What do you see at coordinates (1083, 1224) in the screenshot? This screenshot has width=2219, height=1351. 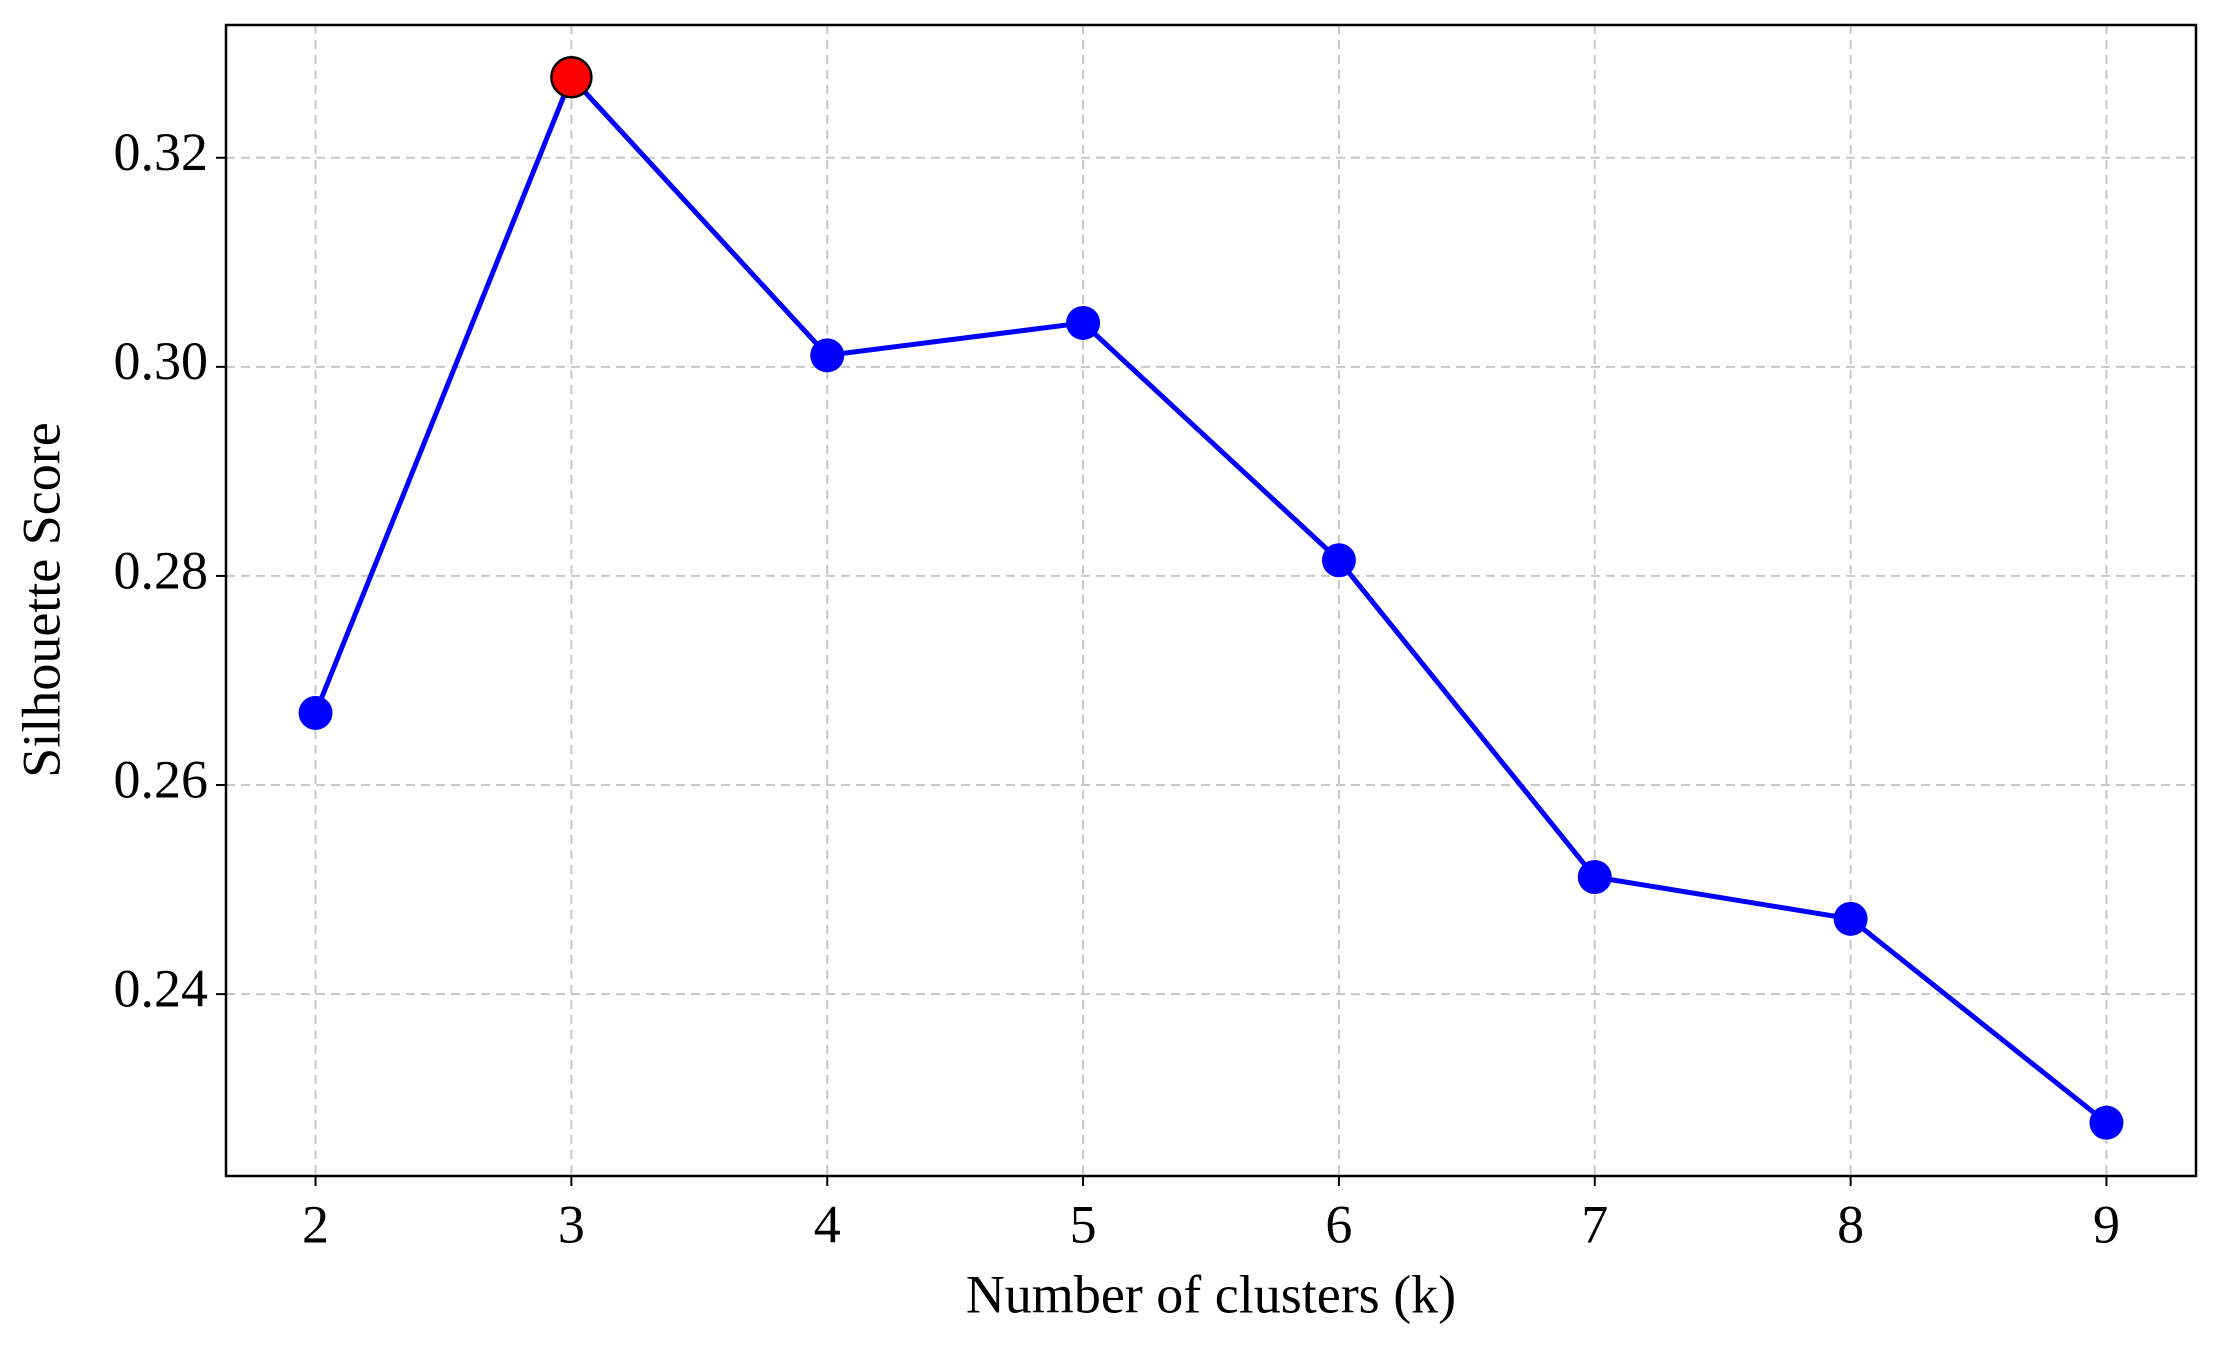 I see `x-tick-label: 5` at bounding box center [1083, 1224].